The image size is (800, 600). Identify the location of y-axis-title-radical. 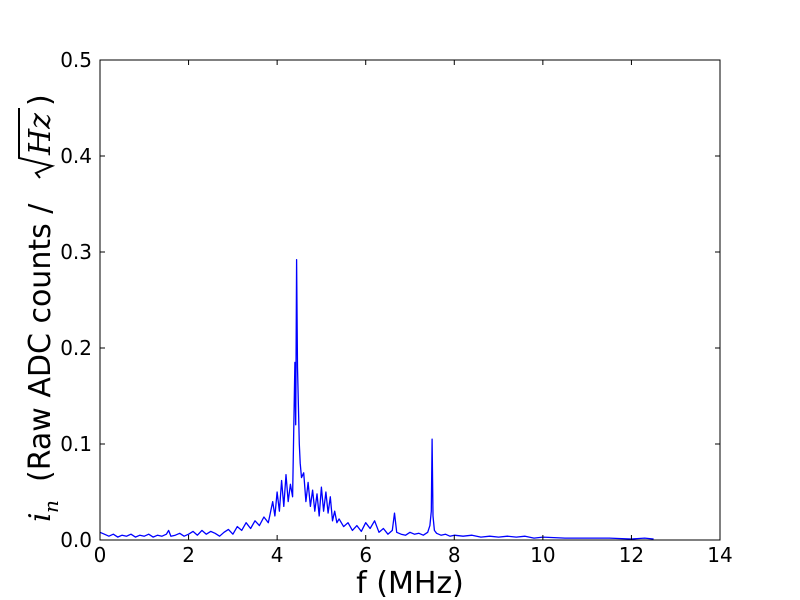
(37, 143).